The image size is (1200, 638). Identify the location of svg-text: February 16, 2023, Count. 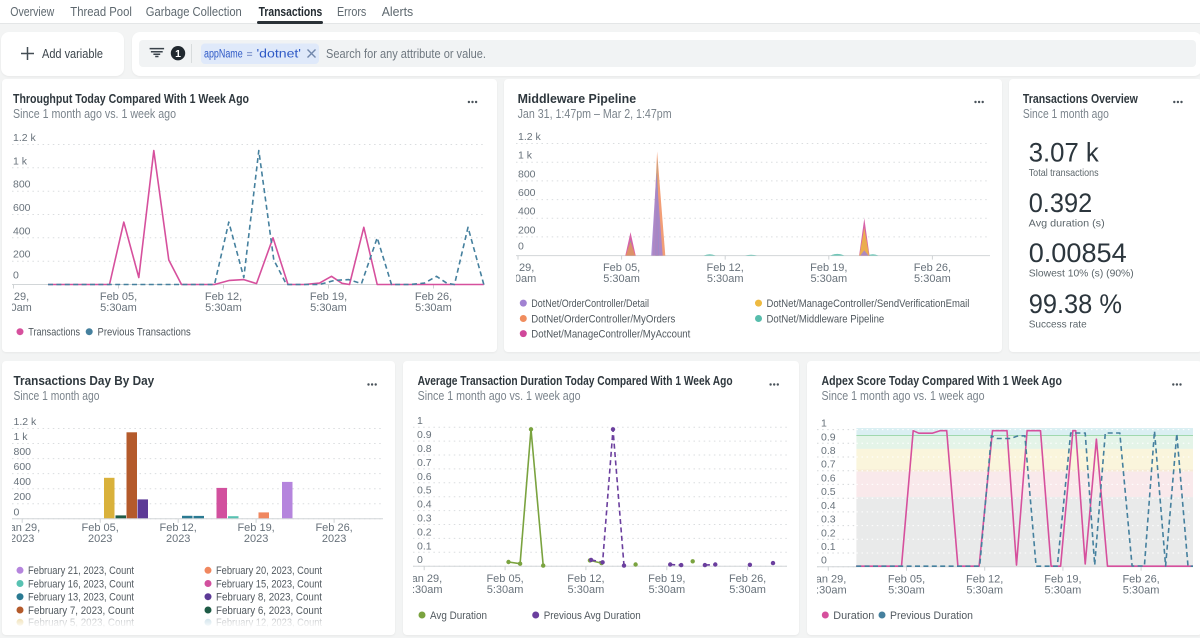
(81, 584).